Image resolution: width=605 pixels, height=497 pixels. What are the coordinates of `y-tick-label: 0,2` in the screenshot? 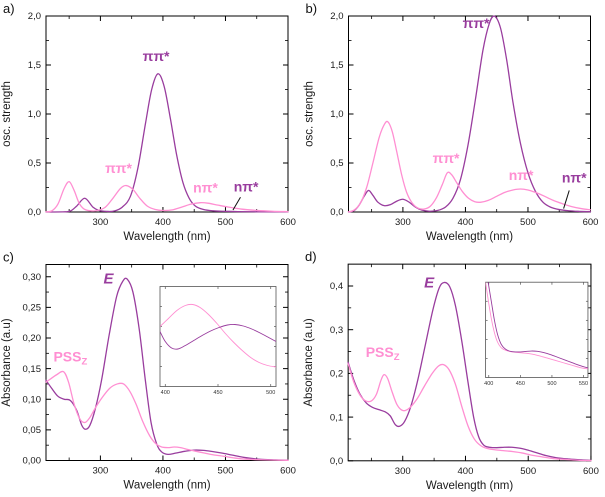 It's located at (336, 374).